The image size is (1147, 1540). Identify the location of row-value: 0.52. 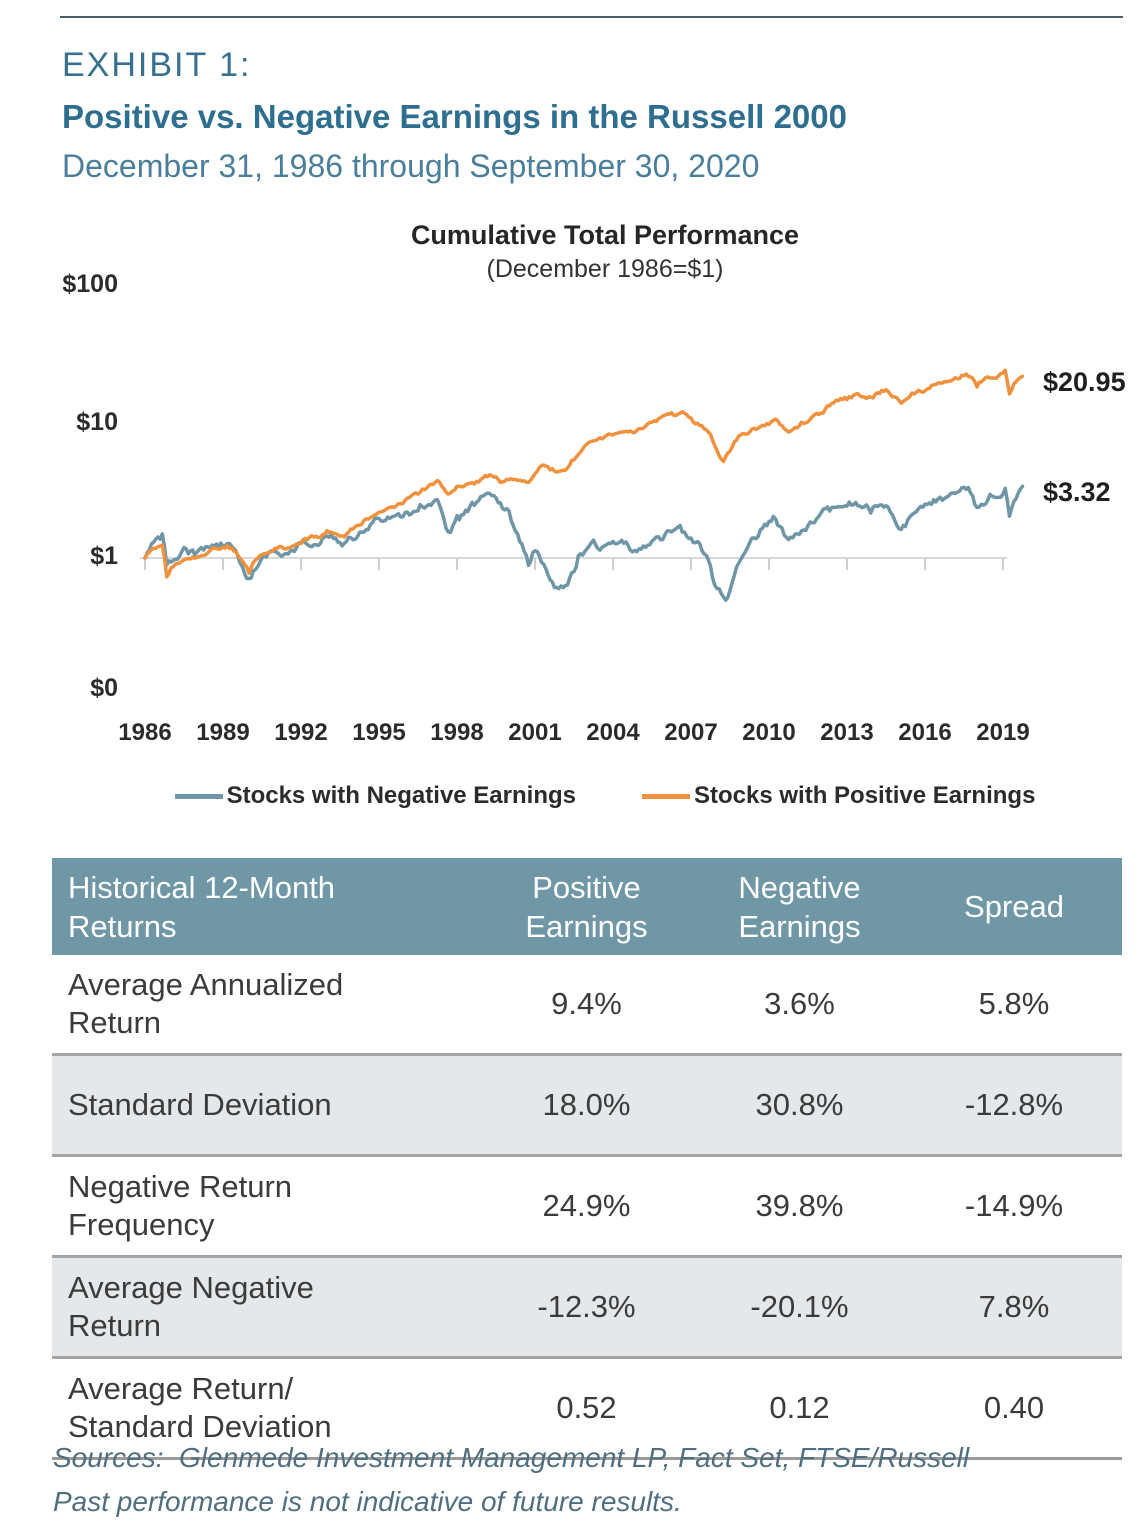
(586, 1407).